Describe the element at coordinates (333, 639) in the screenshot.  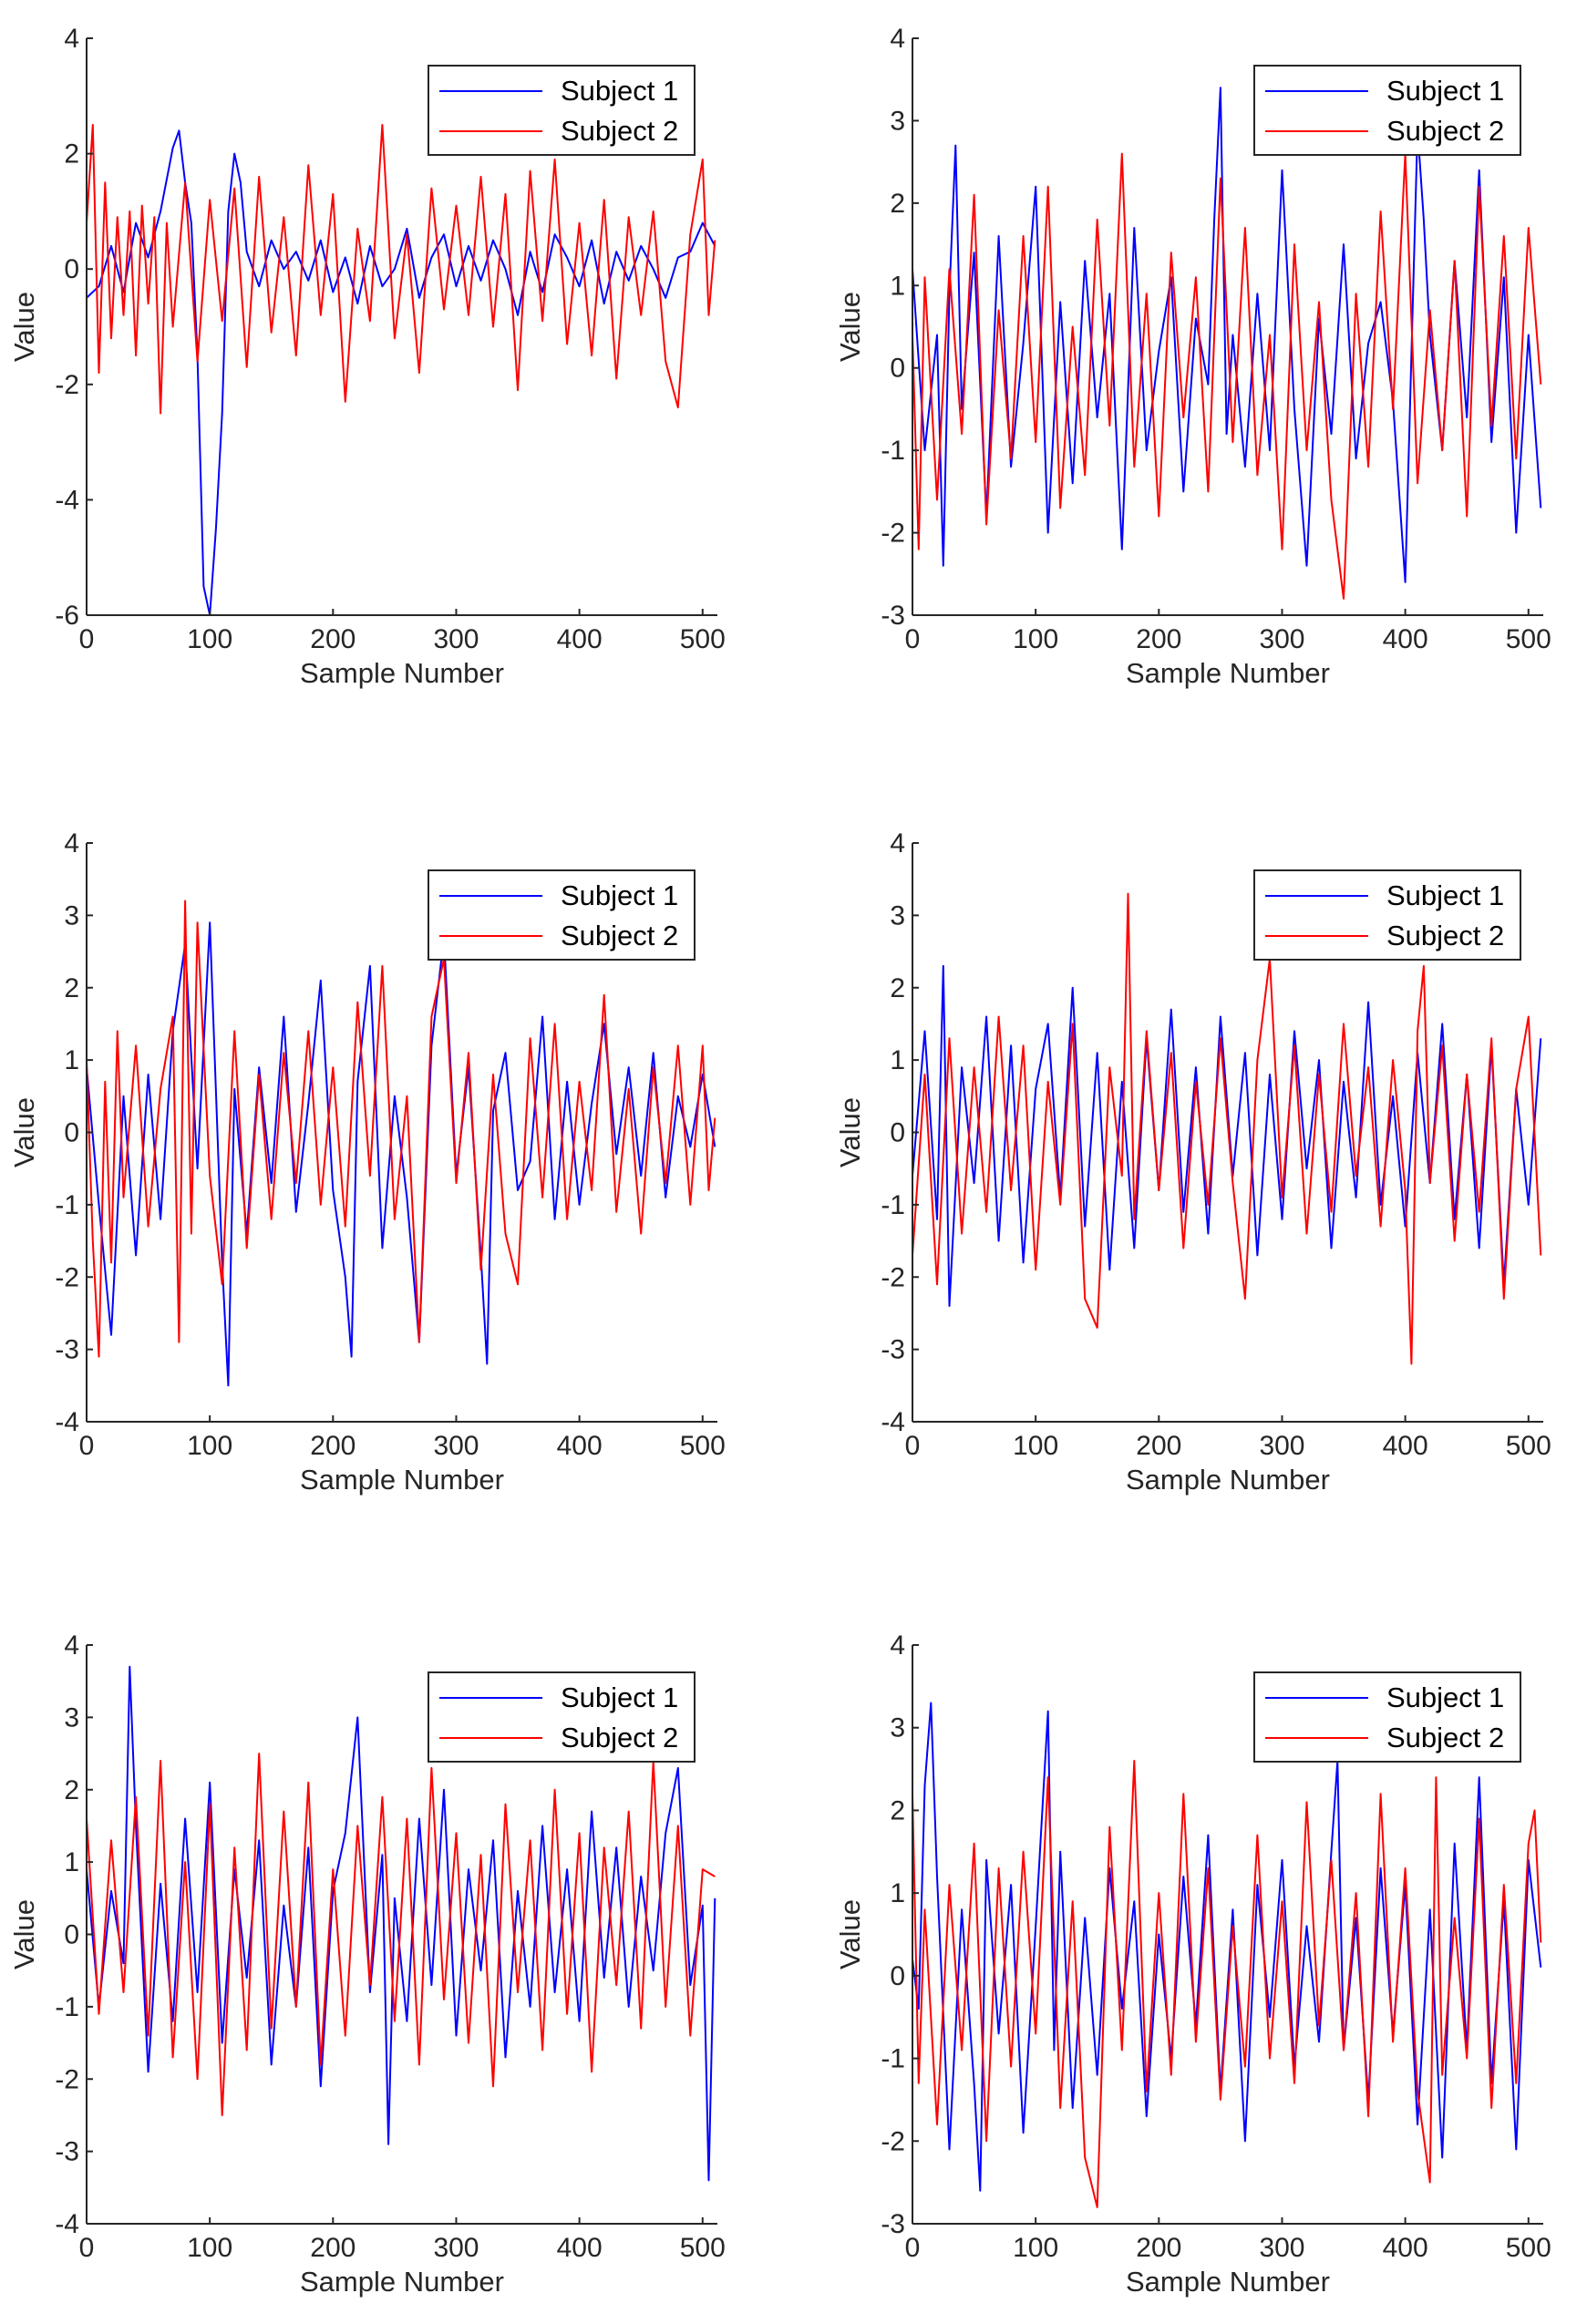
I see `panel-1-x-tick-label: 200` at that location.